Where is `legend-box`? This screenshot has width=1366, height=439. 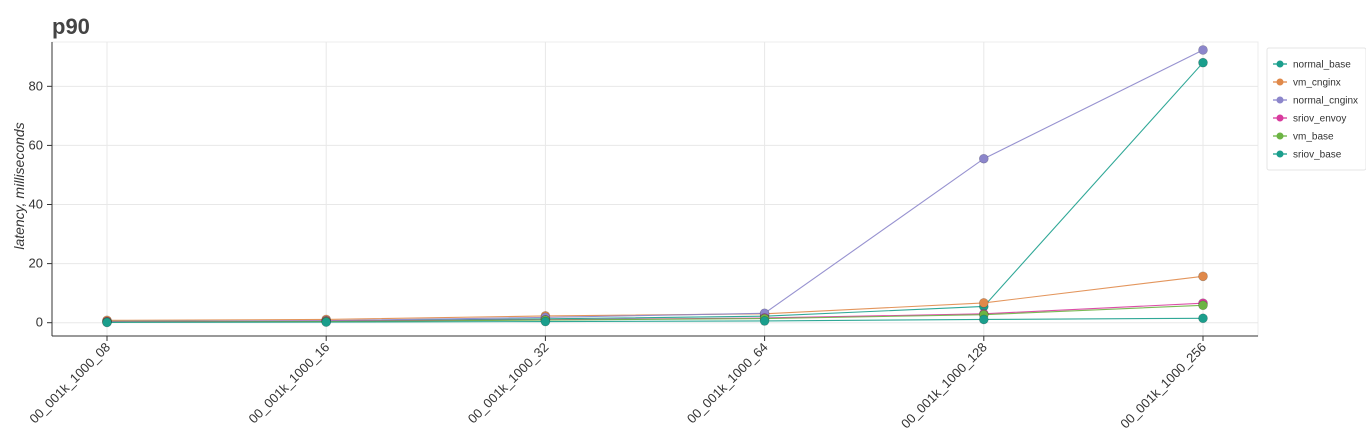
legend-box is located at coordinates (1316, 109).